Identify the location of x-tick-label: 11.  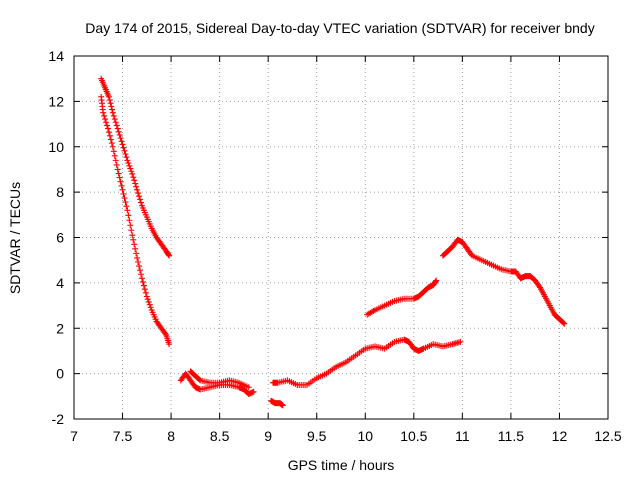
(462, 436).